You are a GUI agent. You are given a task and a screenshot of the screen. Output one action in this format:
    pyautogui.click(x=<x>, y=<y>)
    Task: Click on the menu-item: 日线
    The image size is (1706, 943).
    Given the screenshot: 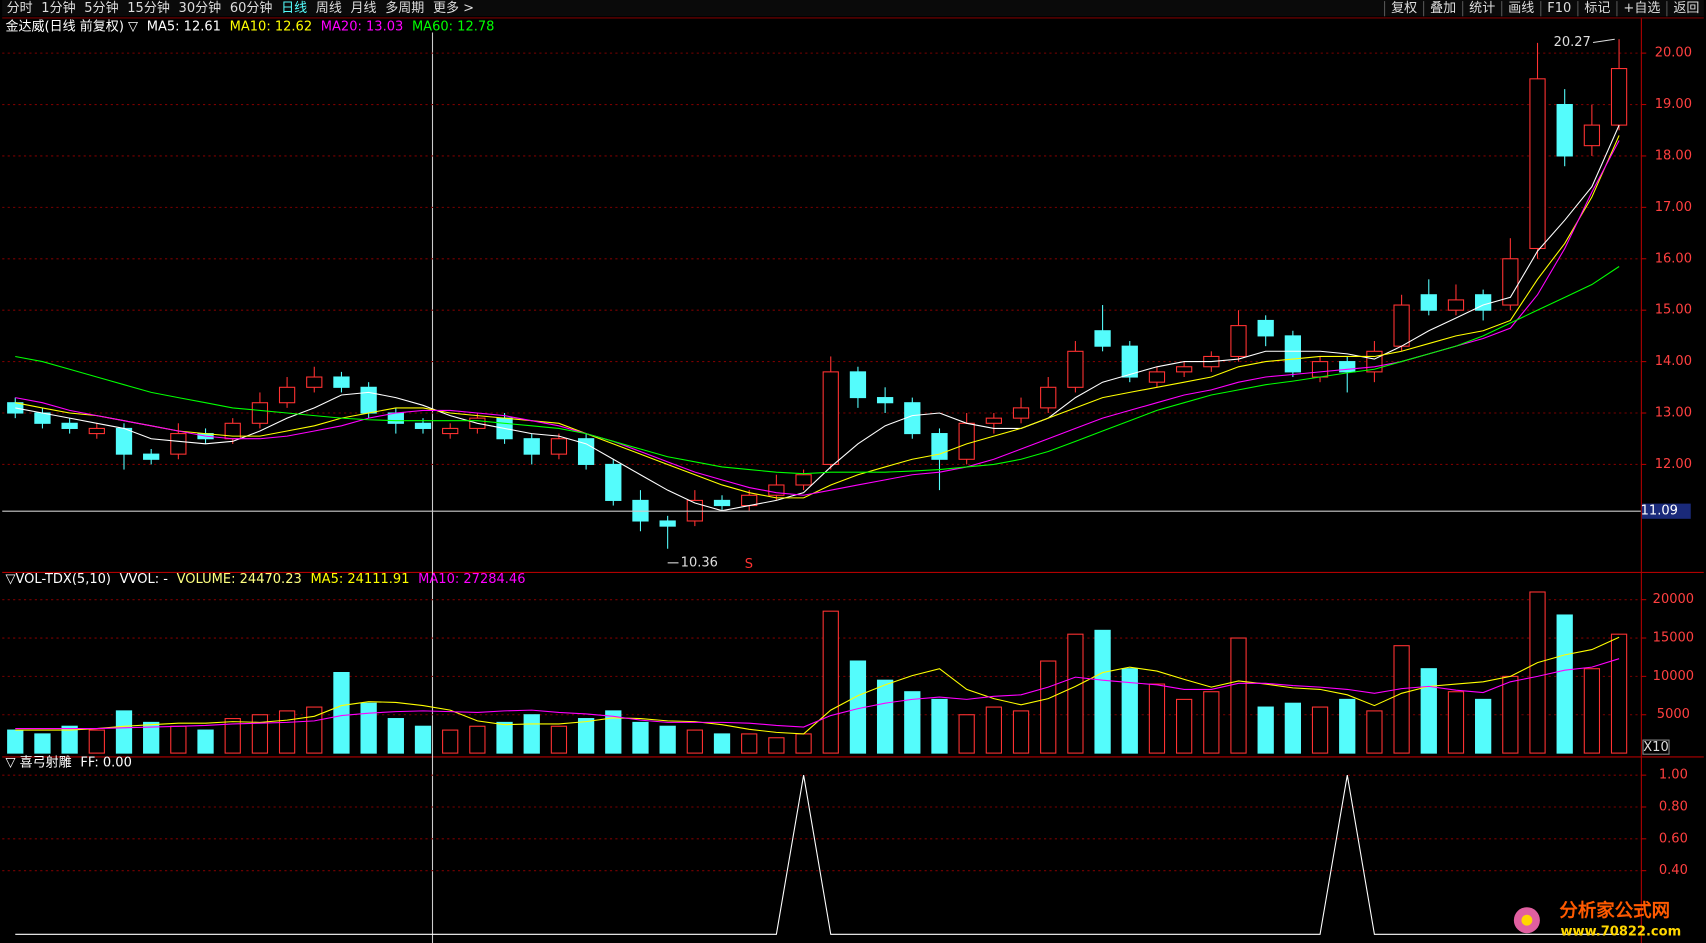 What is the action you would take?
    pyautogui.click(x=294, y=8)
    